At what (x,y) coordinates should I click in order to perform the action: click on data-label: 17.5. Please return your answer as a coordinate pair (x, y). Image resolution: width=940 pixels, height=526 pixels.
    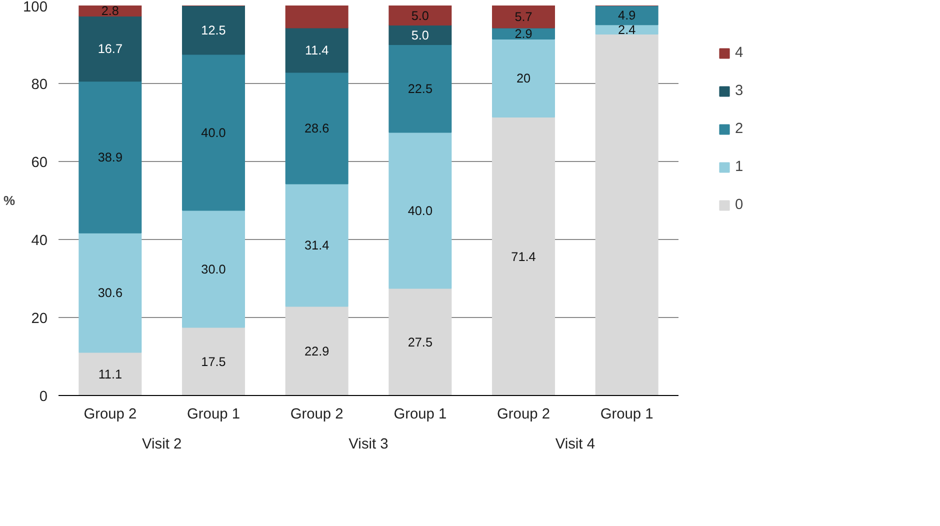
    Looking at the image, I should click on (213, 361).